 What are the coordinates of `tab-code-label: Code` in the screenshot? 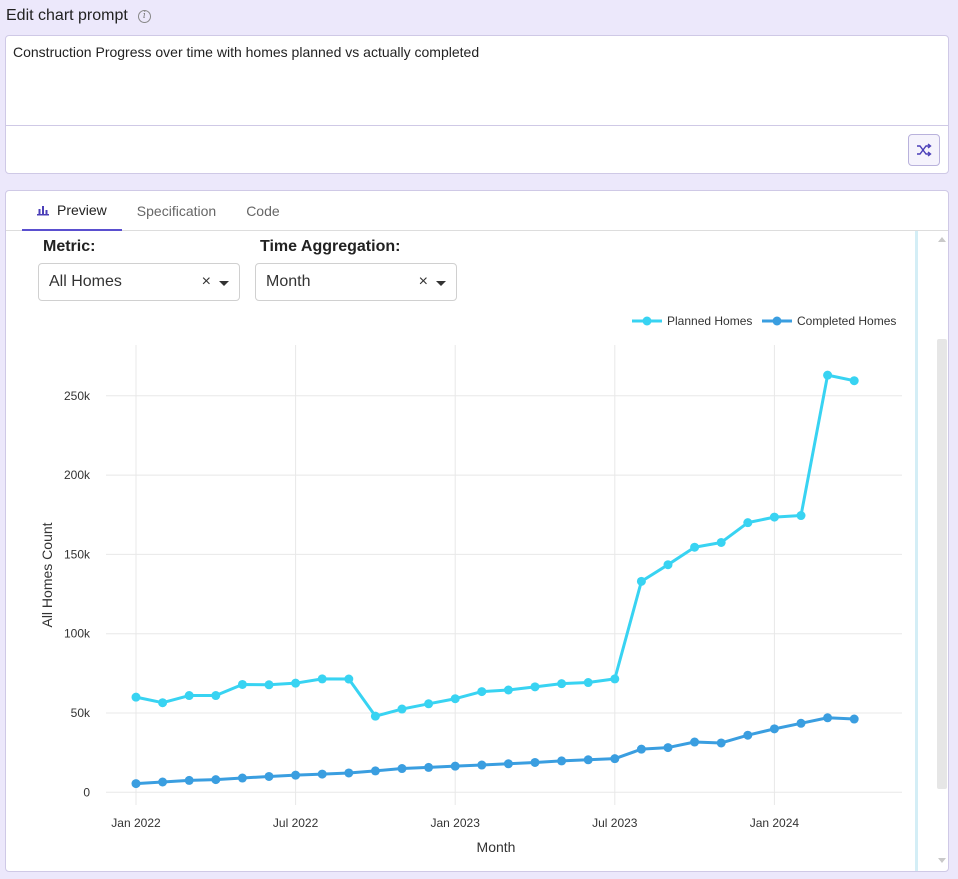 It's located at (263, 211).